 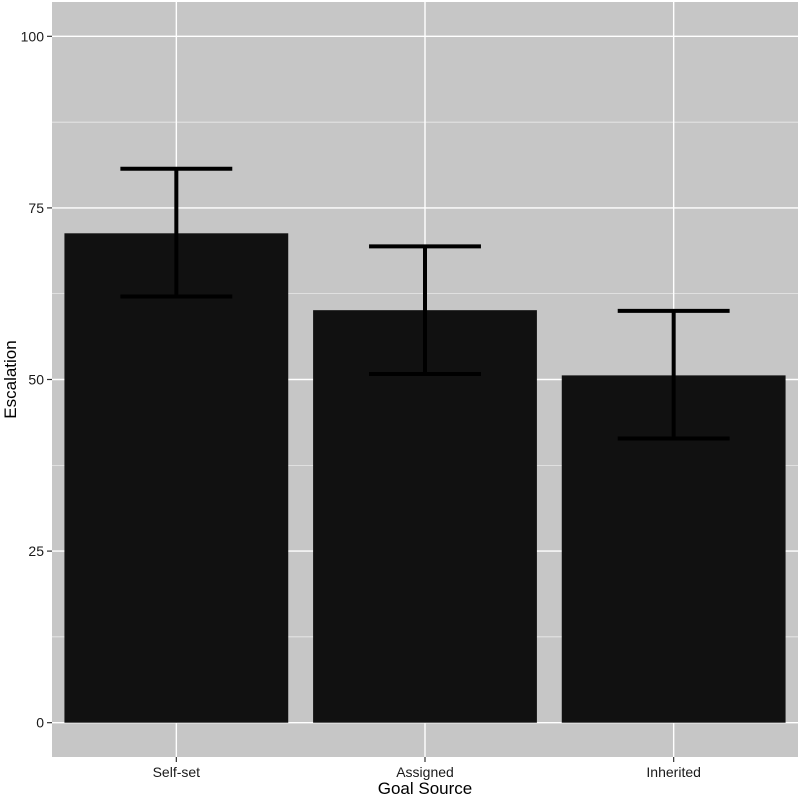 I want to click on y-axis-title: Escalation, so click(x=10, y=379).